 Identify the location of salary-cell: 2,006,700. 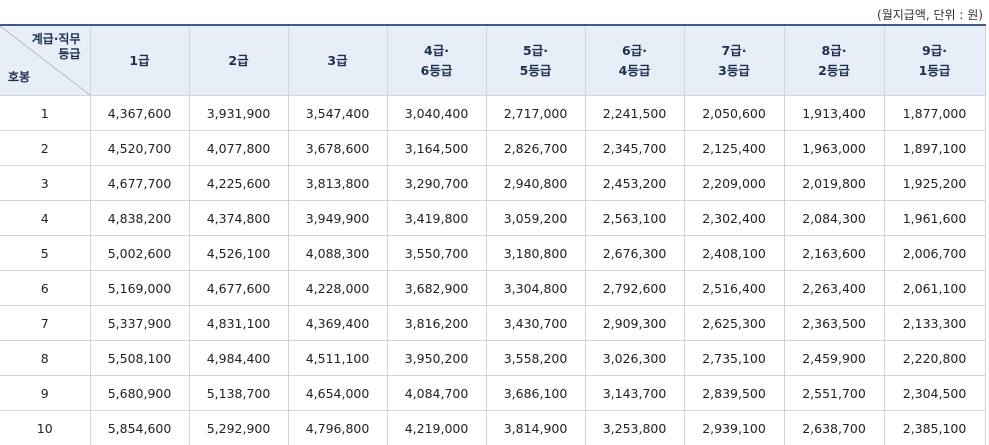
(934, 253).